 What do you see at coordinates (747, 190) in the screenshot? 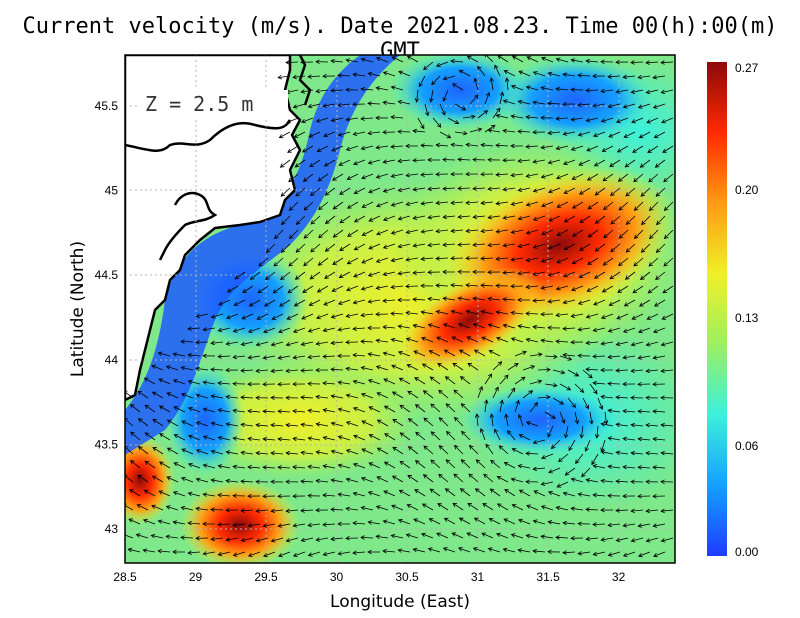
I see `colorbar-tick-label: 0.20` at bounding box center [747, 190].